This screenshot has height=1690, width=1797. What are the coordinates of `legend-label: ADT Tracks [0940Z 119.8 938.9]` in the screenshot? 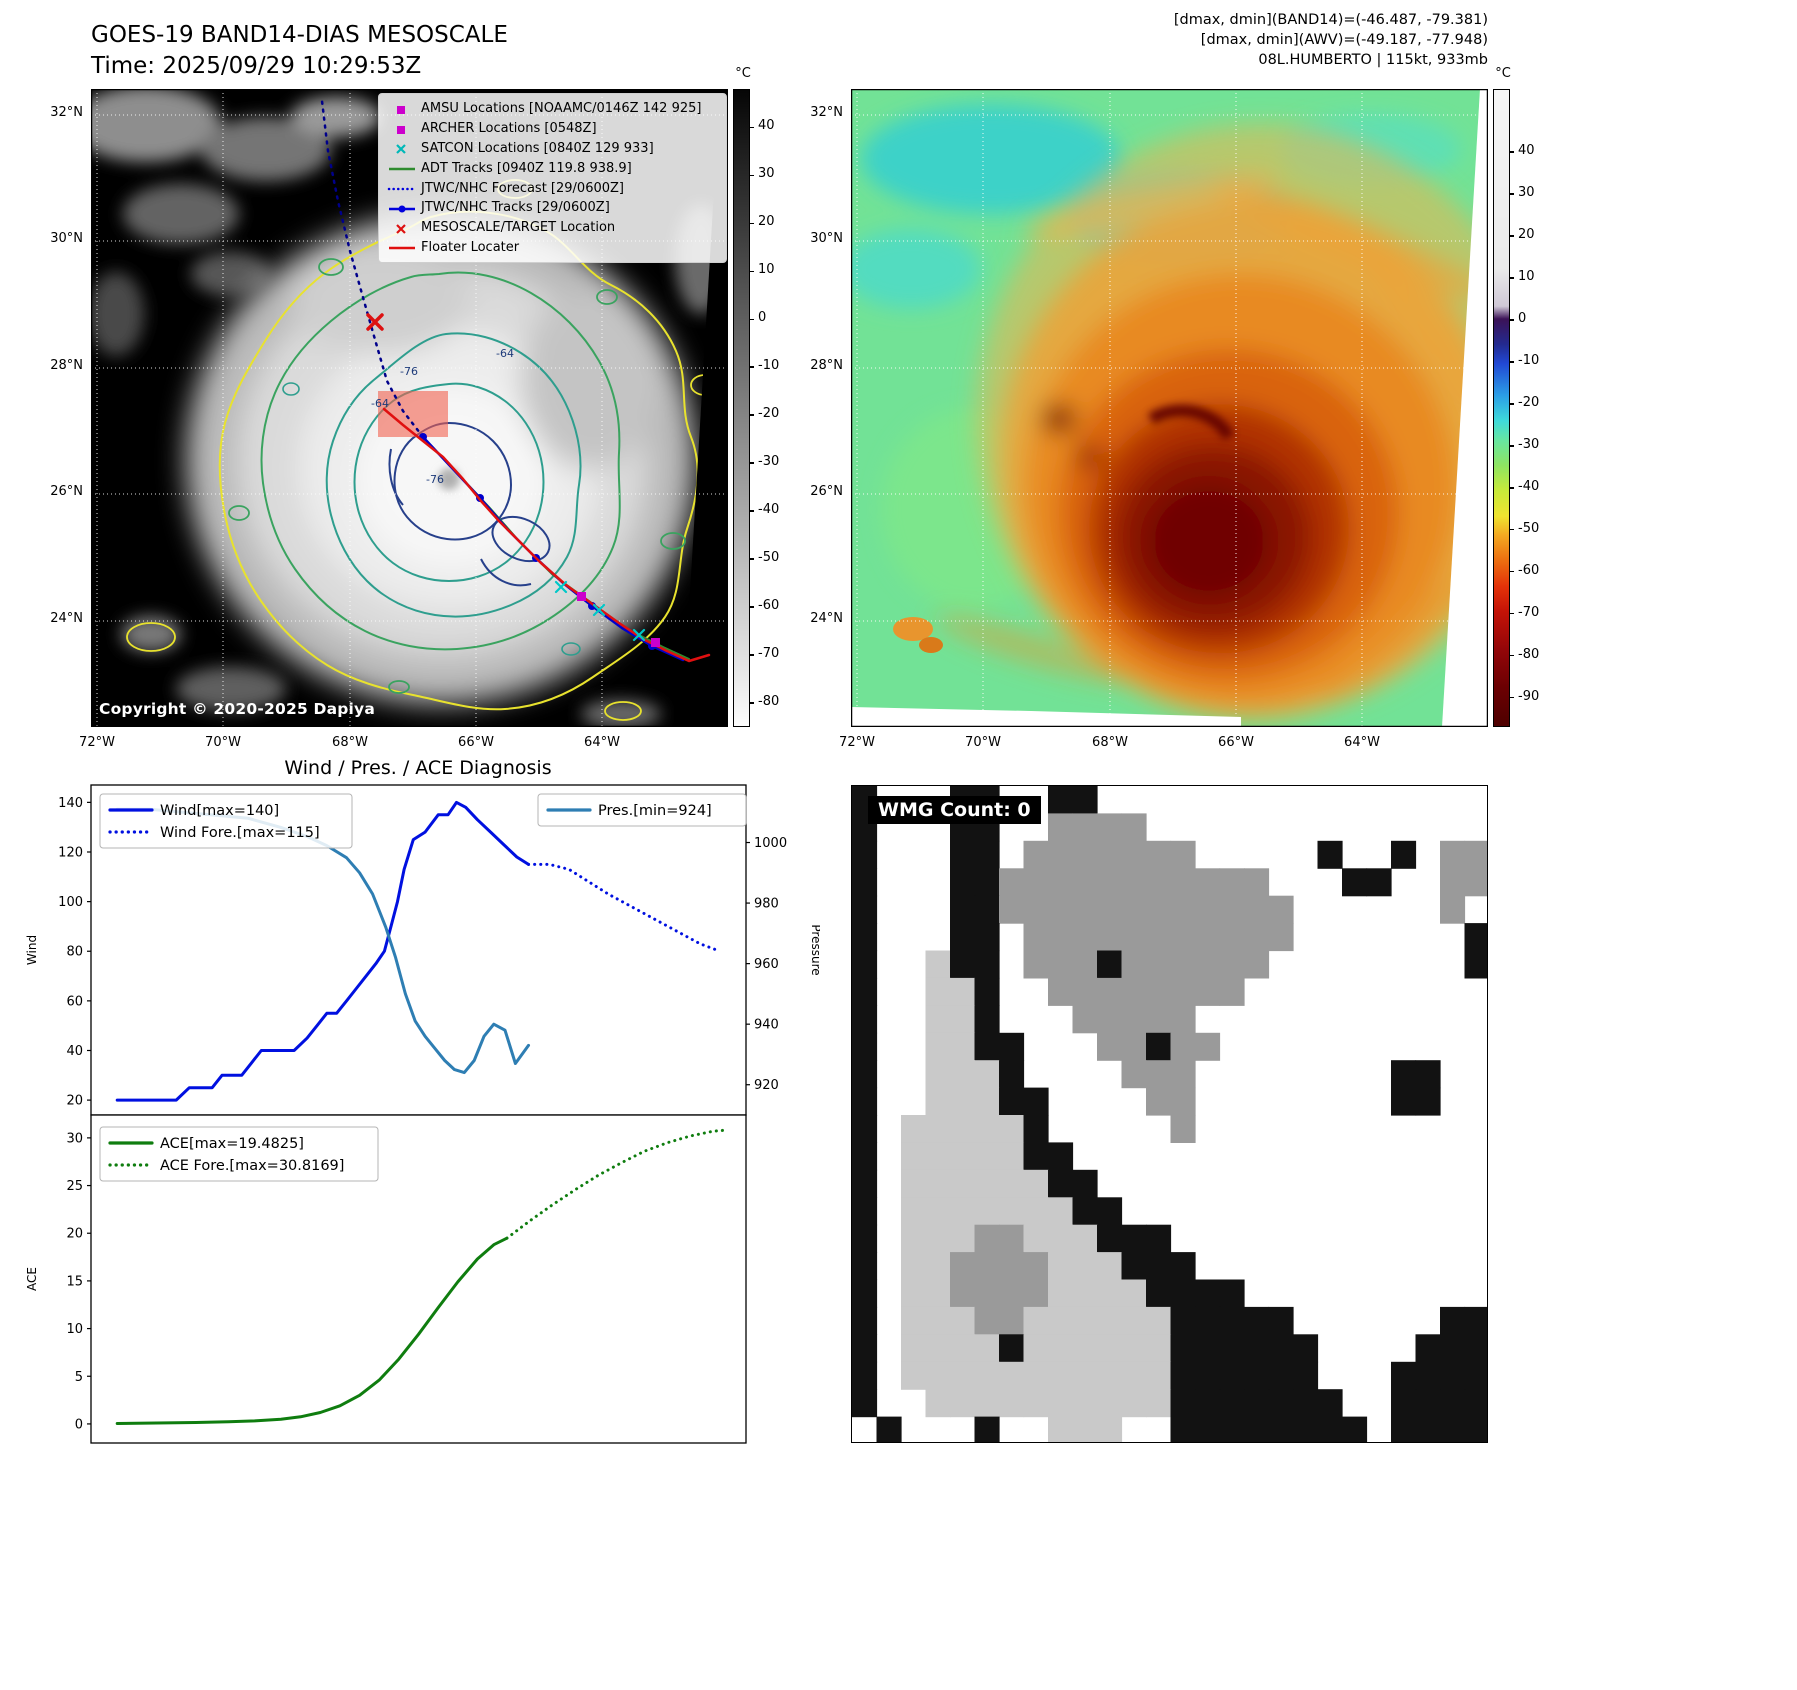 It's located at (526, 168).